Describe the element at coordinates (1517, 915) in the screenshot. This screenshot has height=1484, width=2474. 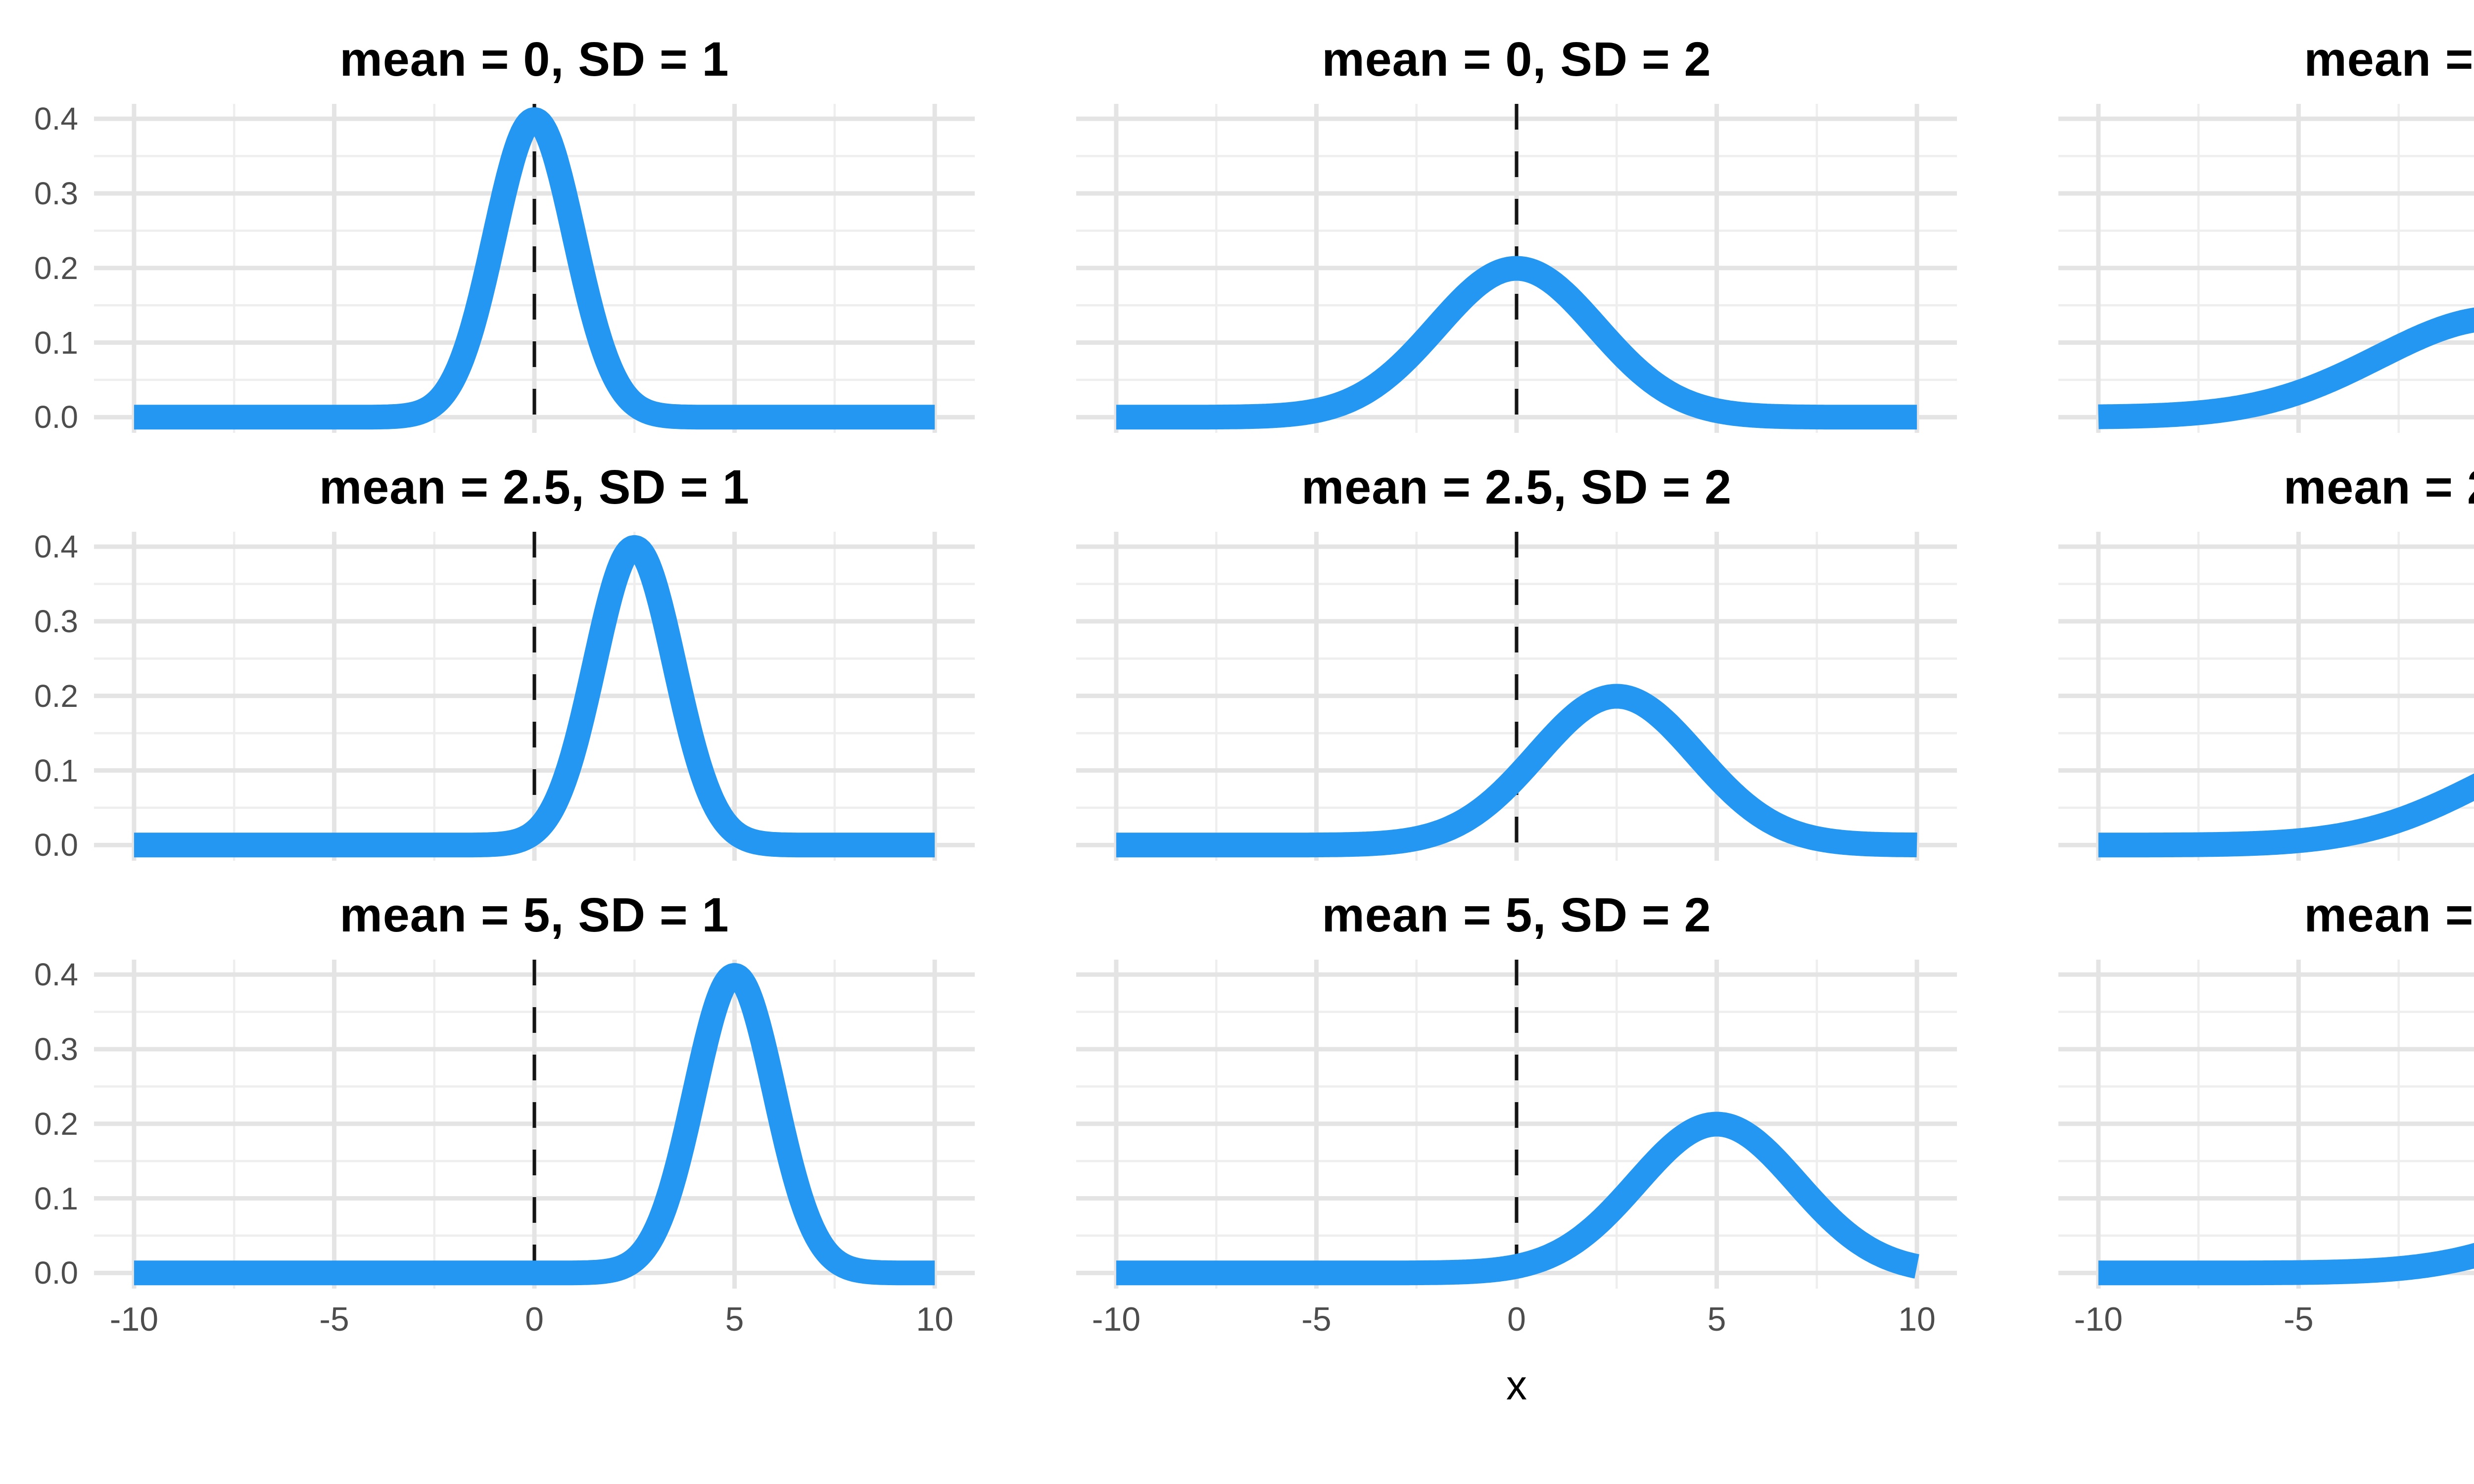
I see `facet-title: mean = 5, SD = 2` at that location.